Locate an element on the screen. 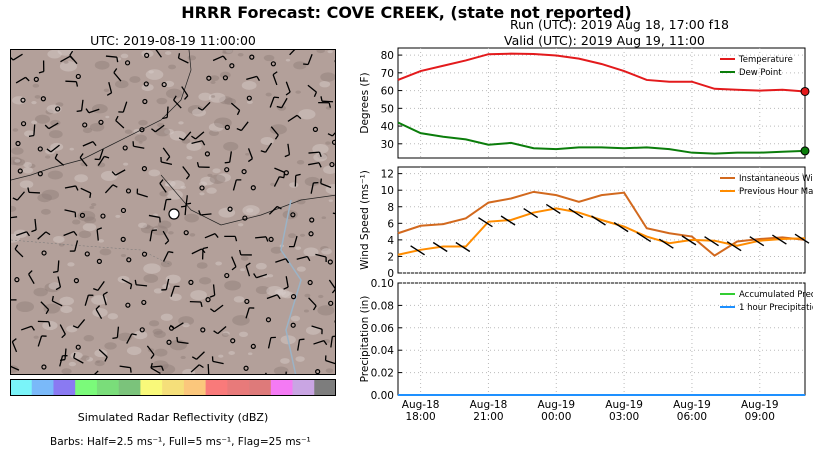 Image resolution: width=813 pixels, height=460 pixels. y-axis-label: Wind Speed (ms⁻¹) is located at coordinates (365, 220).